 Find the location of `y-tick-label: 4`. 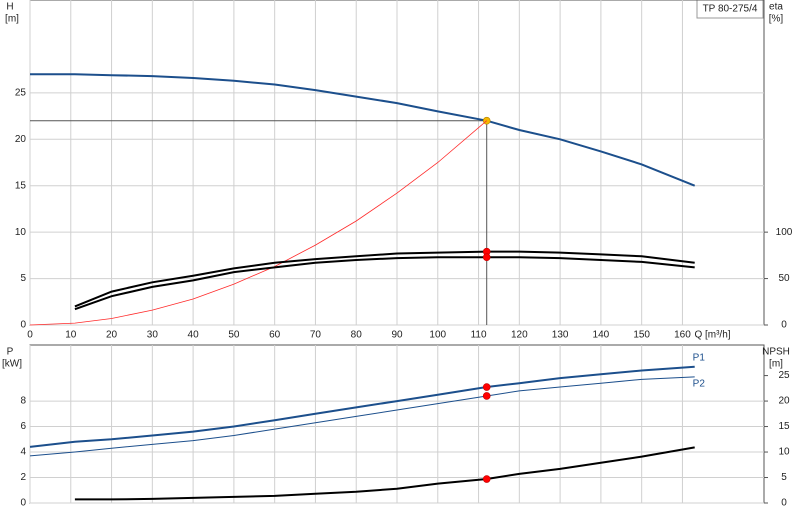

y-tick-label: 4 is located at coordinates (23, 452).